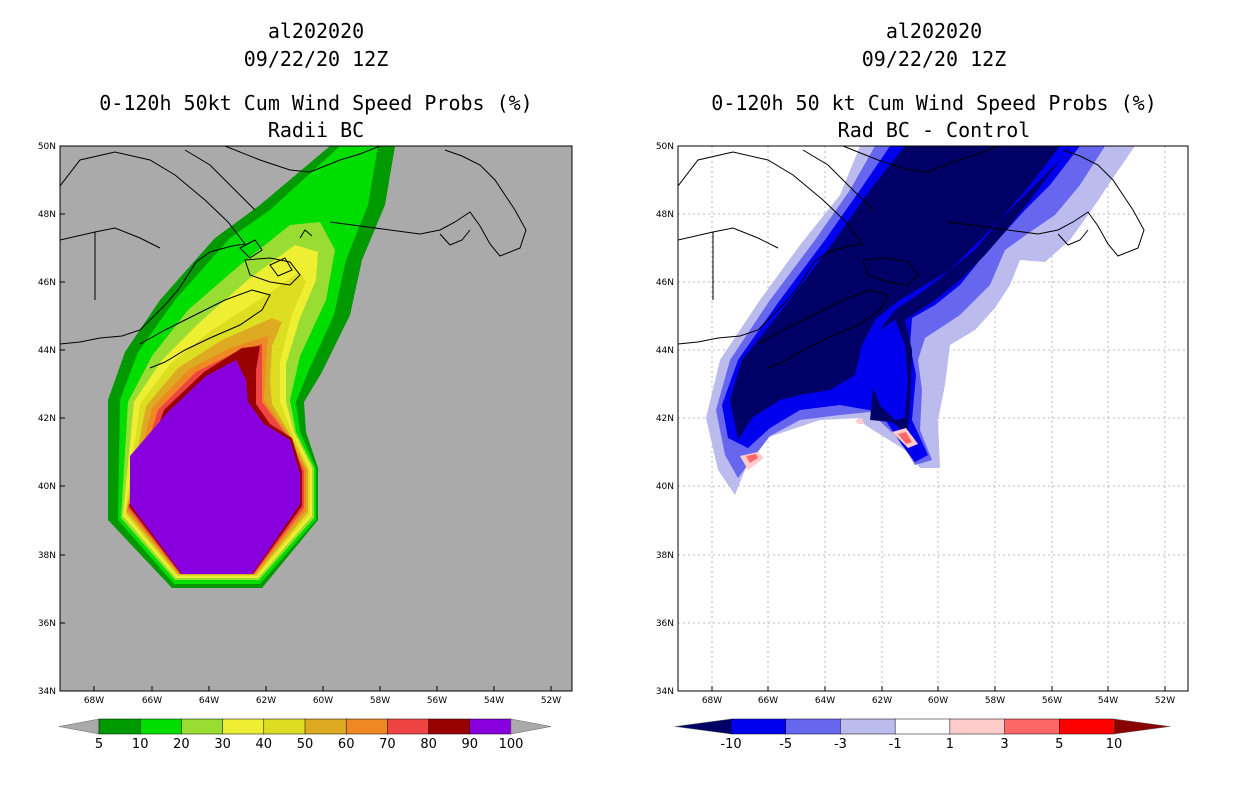 Image resolution: width=1236 pixels, height=800 pixels. What do you see at coordinates (346, 744) in the screenshot?
I see `left-colorbar-label: 60` at bounding box center [346, 744].